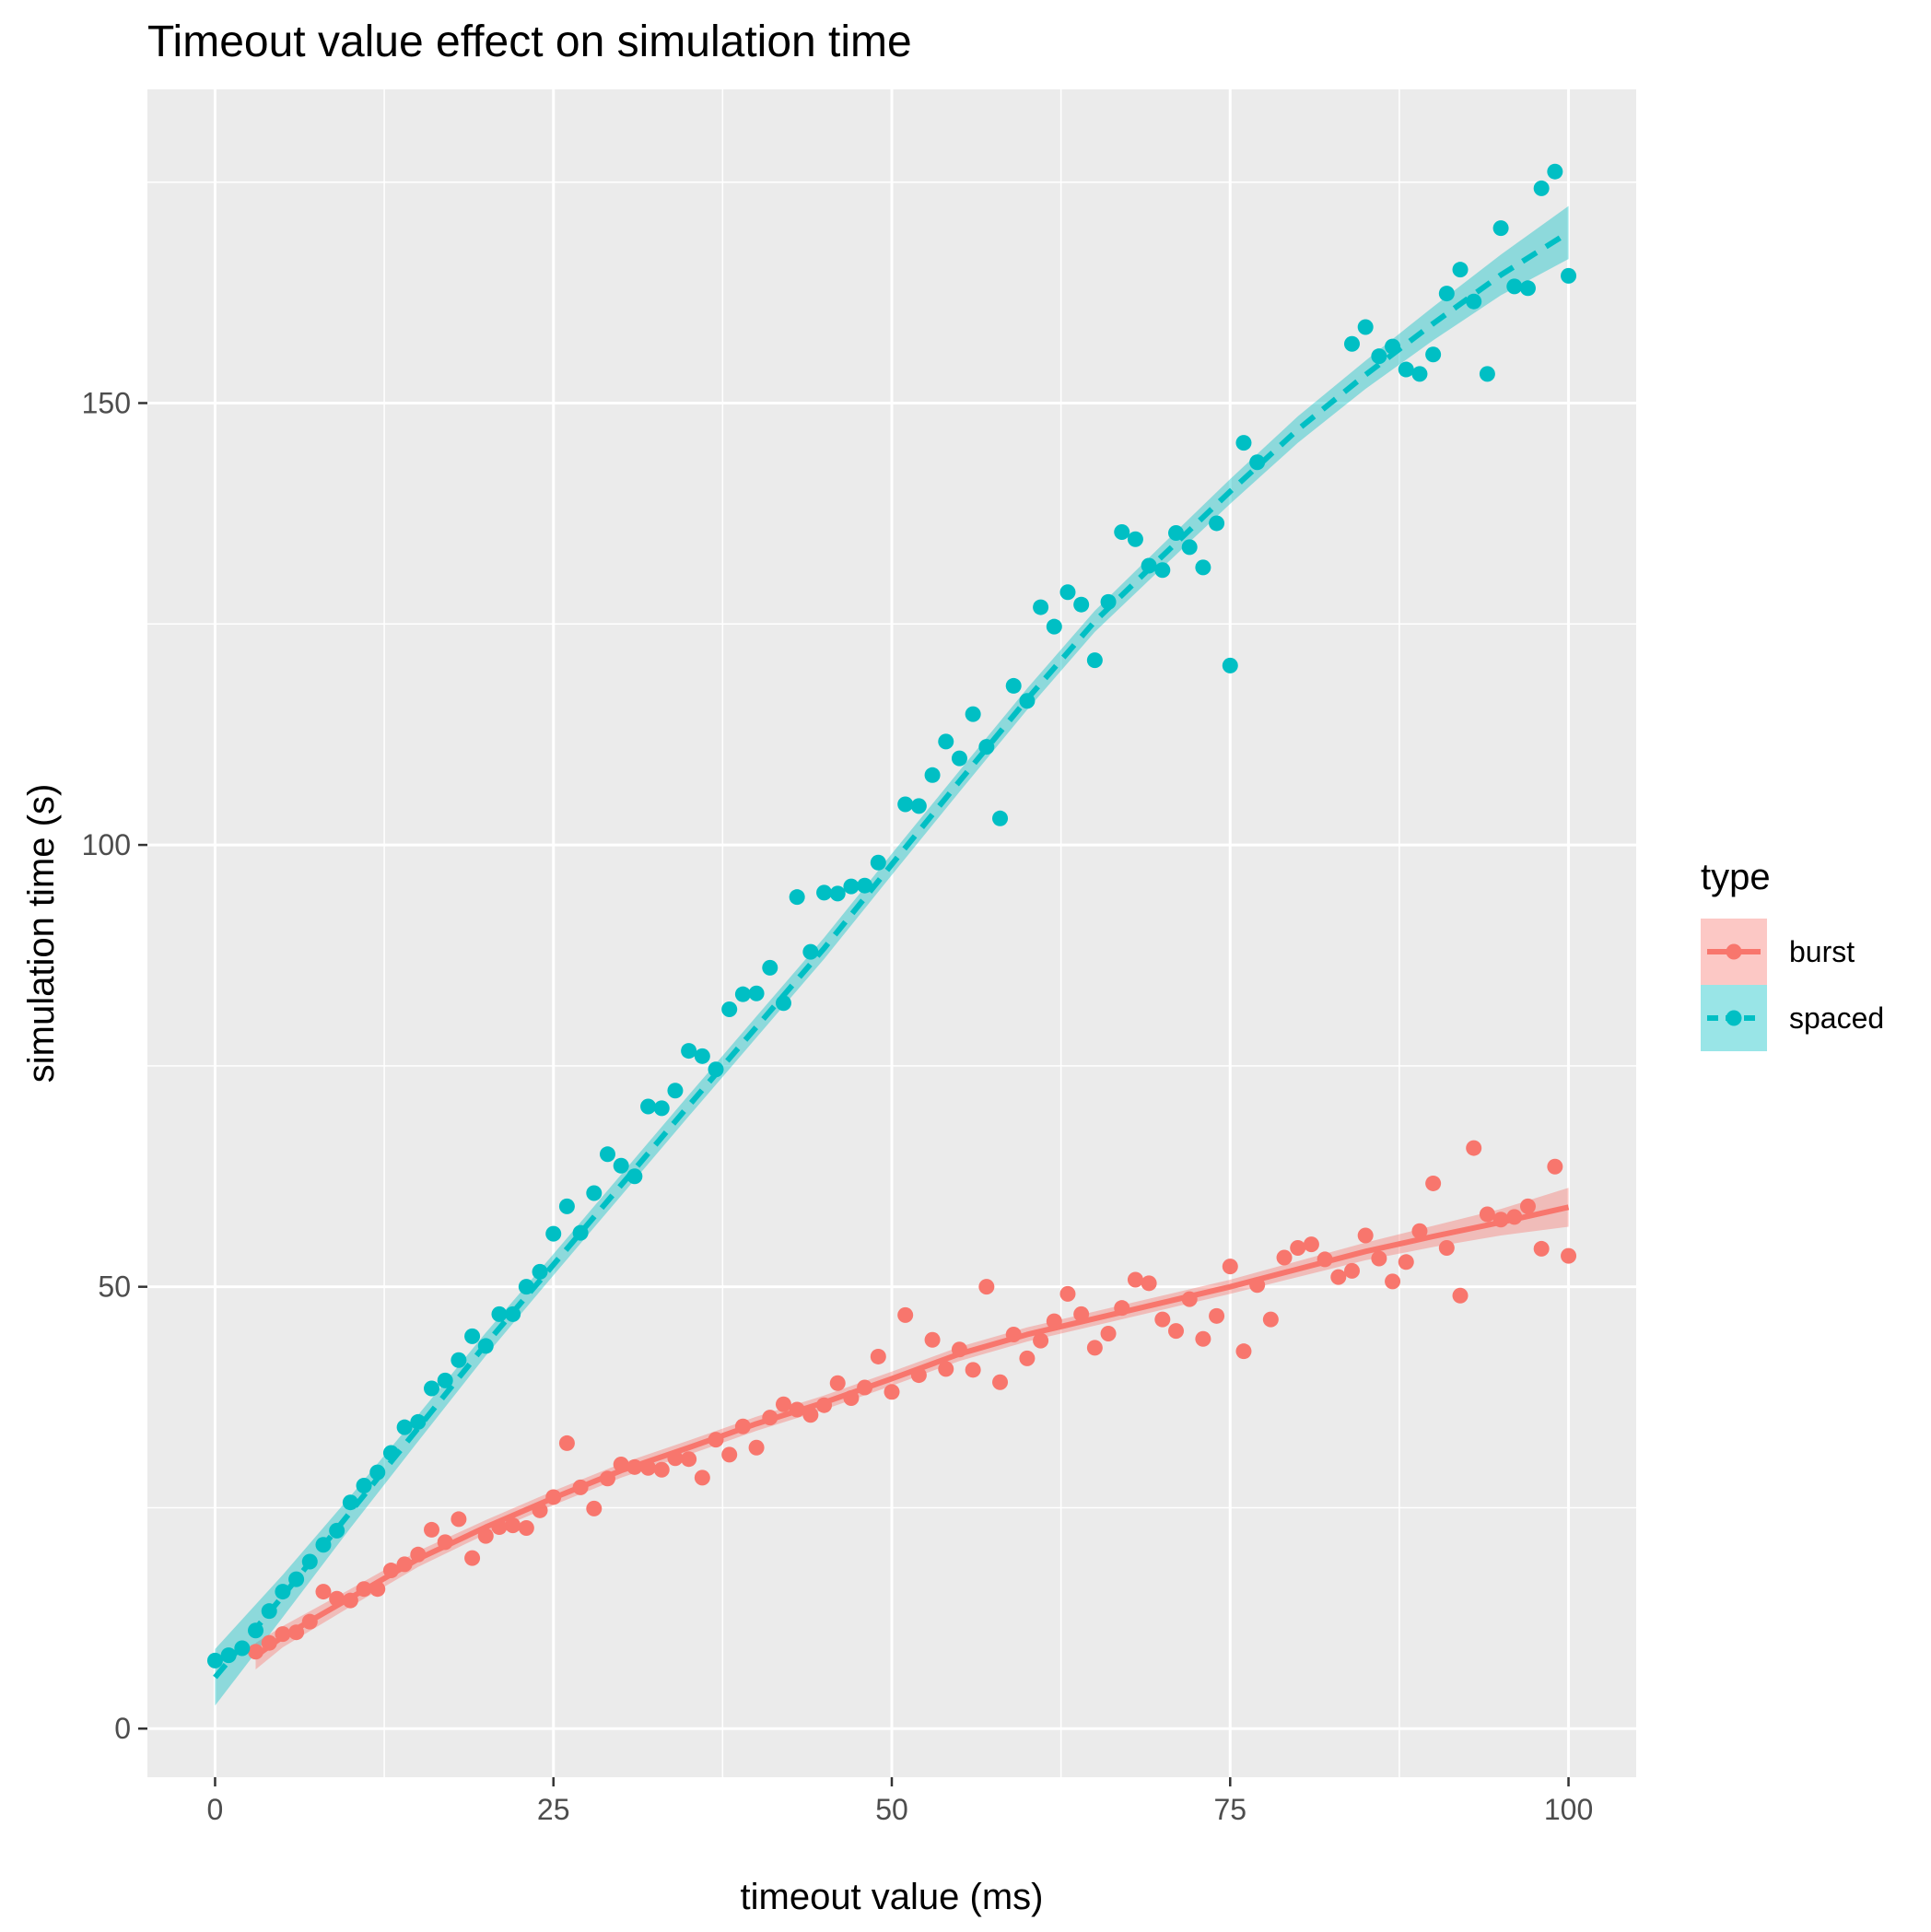 The height and width of the screenshot is (1932, 1931). I want to click on x-tick-label: 75, so click(1229, 1809).